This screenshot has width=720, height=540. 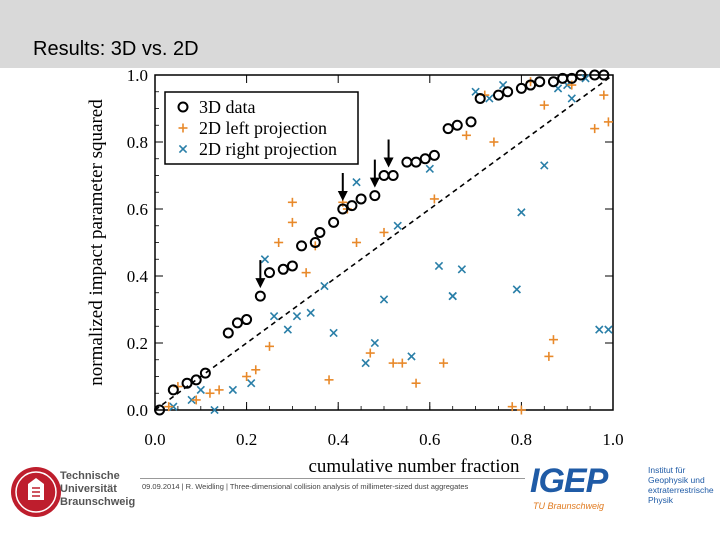 What do you see at coordinates (154, 439) in the screenshot?
I see `x-tick-label: 0.0` at bounding box center [154, 439].